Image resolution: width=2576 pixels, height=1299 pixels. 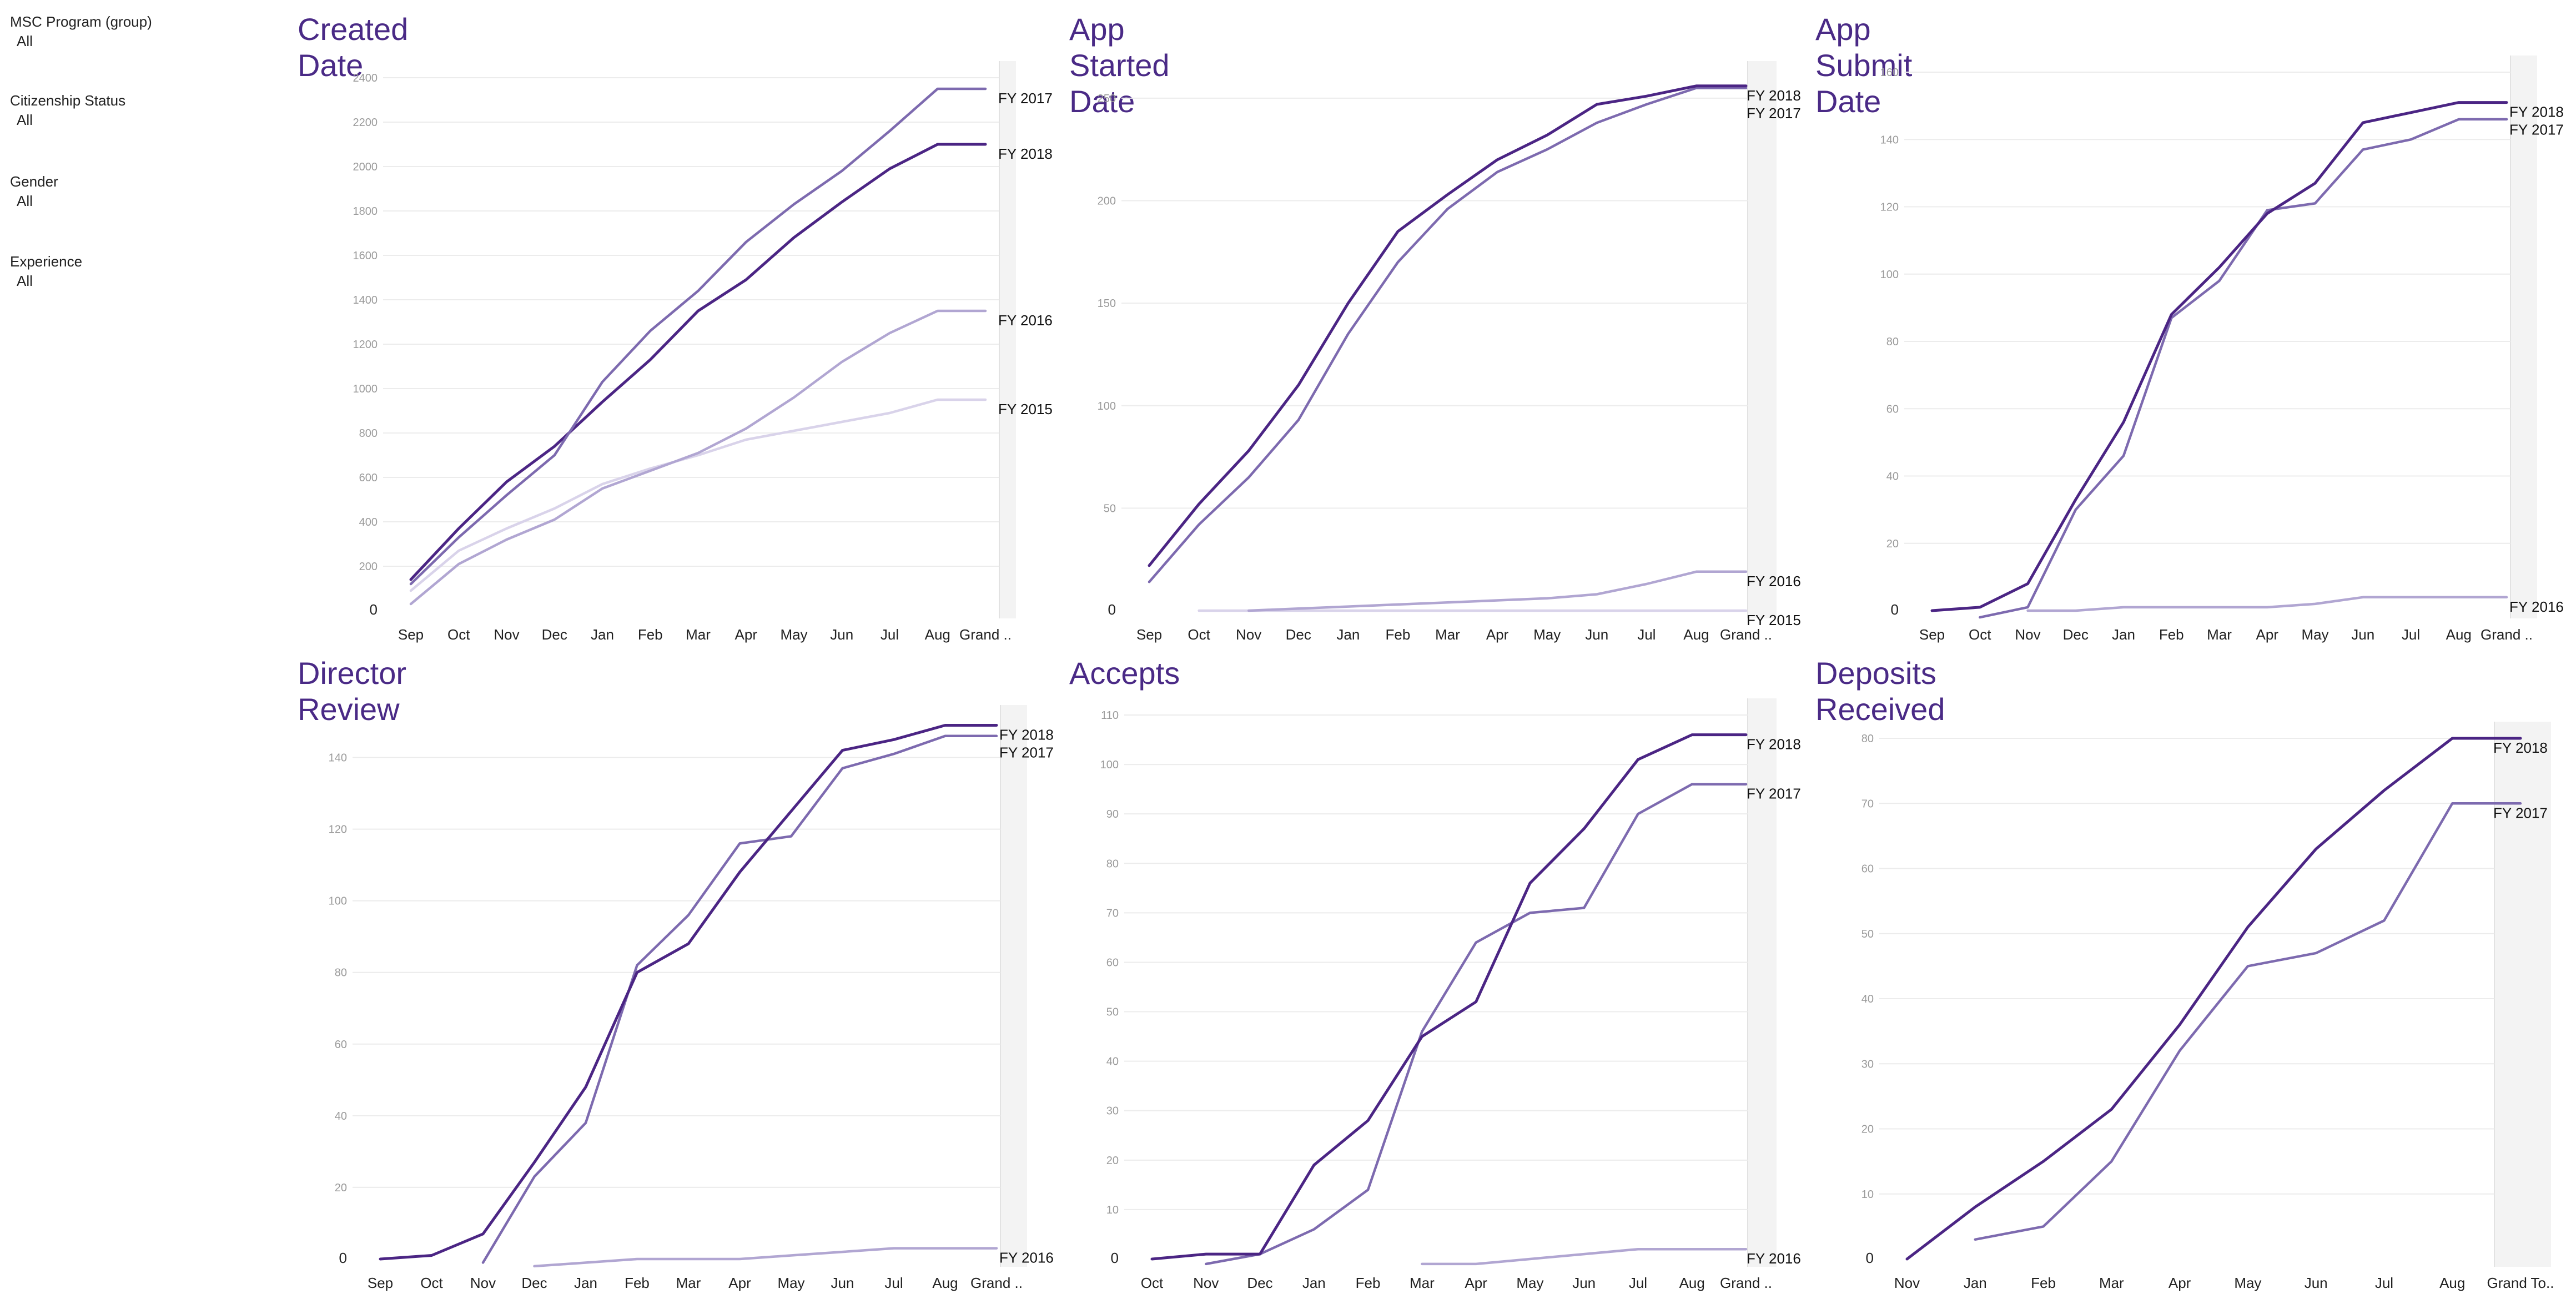 I want to click on y-tick-label: 2400, so click(x=366, y=78).